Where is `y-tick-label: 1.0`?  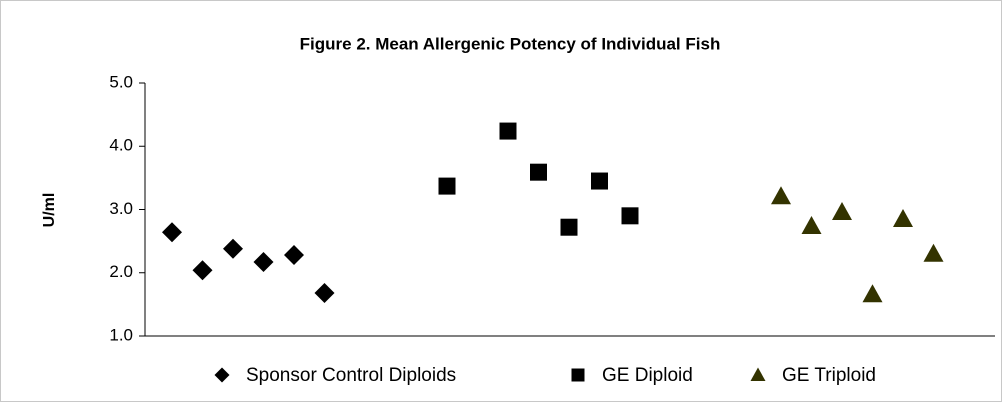 y-tick-label: 1.0 is located at coordinates (121, 334).